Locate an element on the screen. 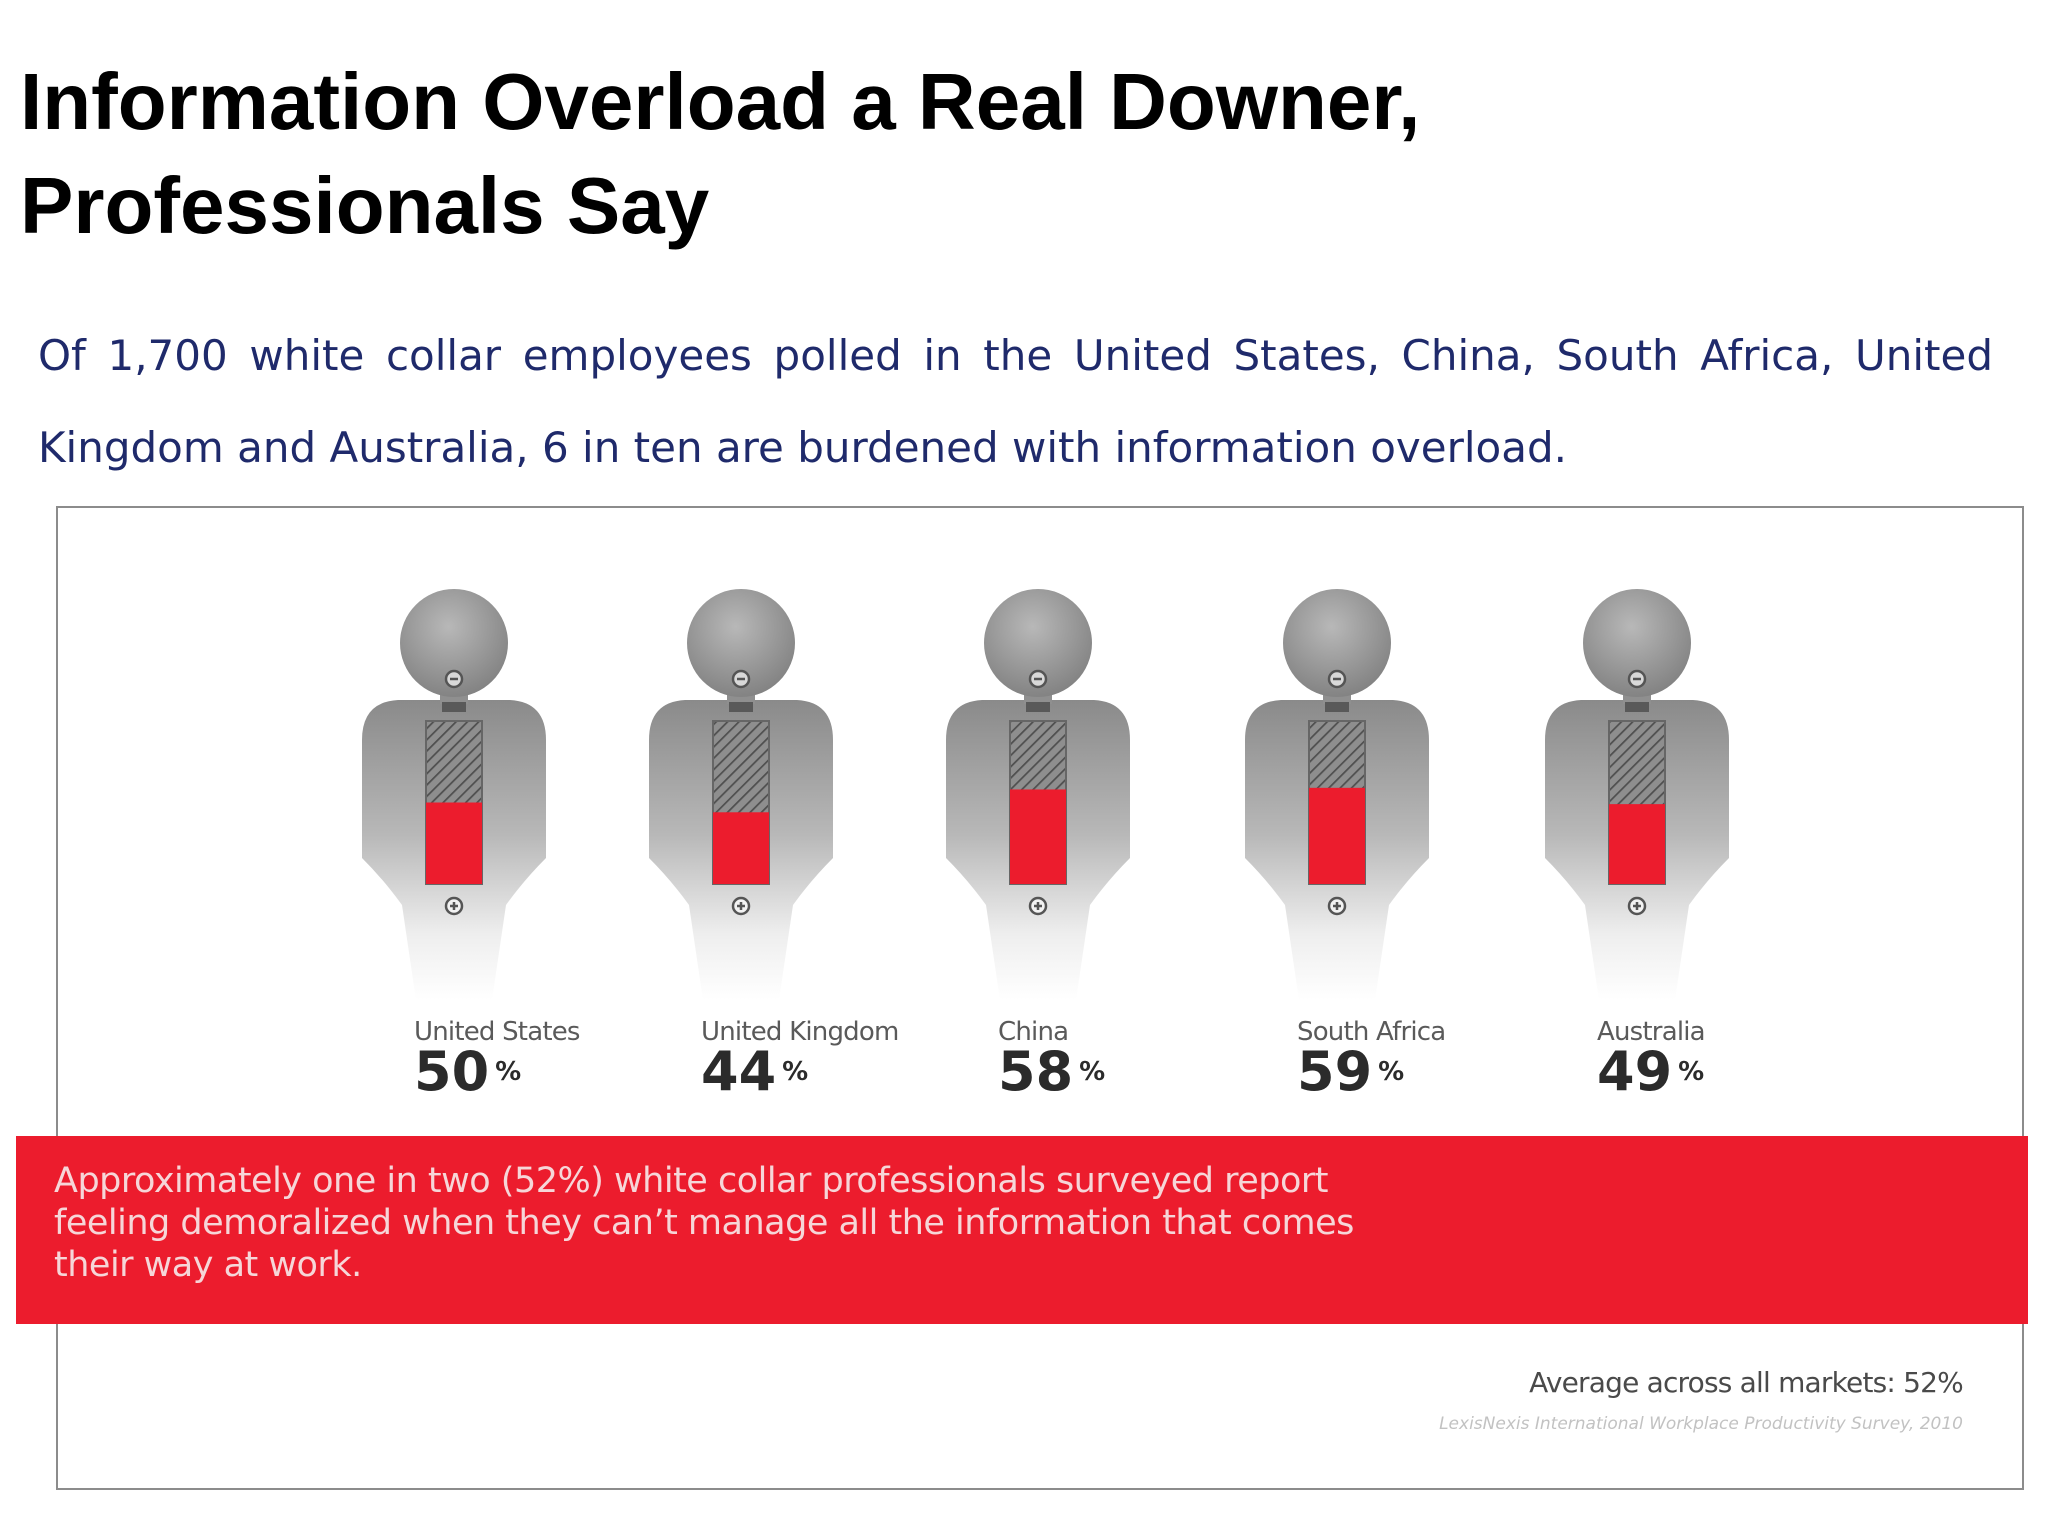  country-label: South Africa is located at coordinates (1371, 1032).